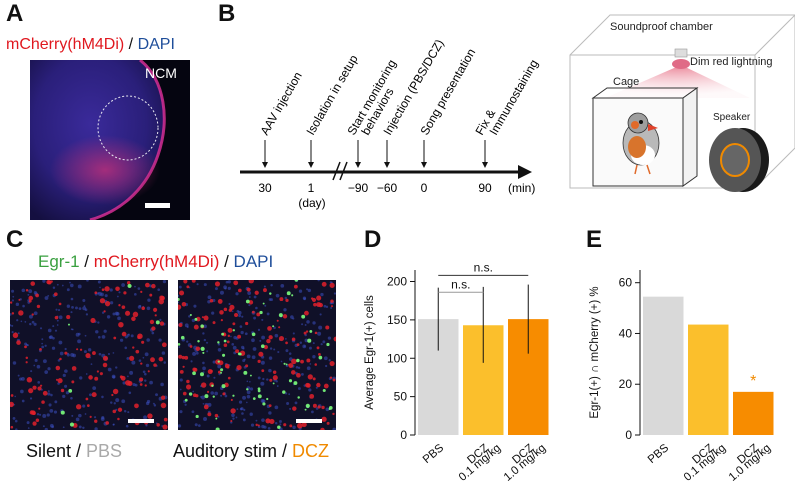 The width and height of the screenshot is (800, 490). Describe the element at coordinates (521, 188) in the screenshot. I see `tick-min-unit: (min)` at that location.